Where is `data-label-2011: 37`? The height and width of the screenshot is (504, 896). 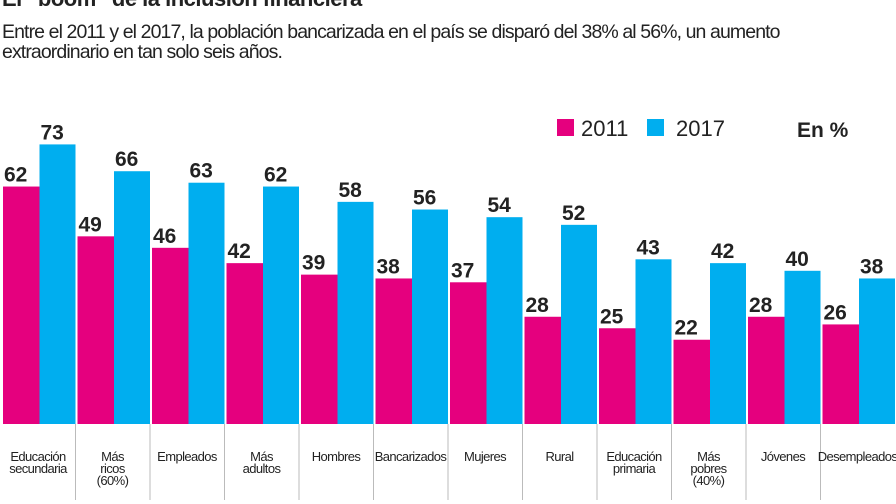 data-label-2011: 37 is located at coordinates (462, 270).